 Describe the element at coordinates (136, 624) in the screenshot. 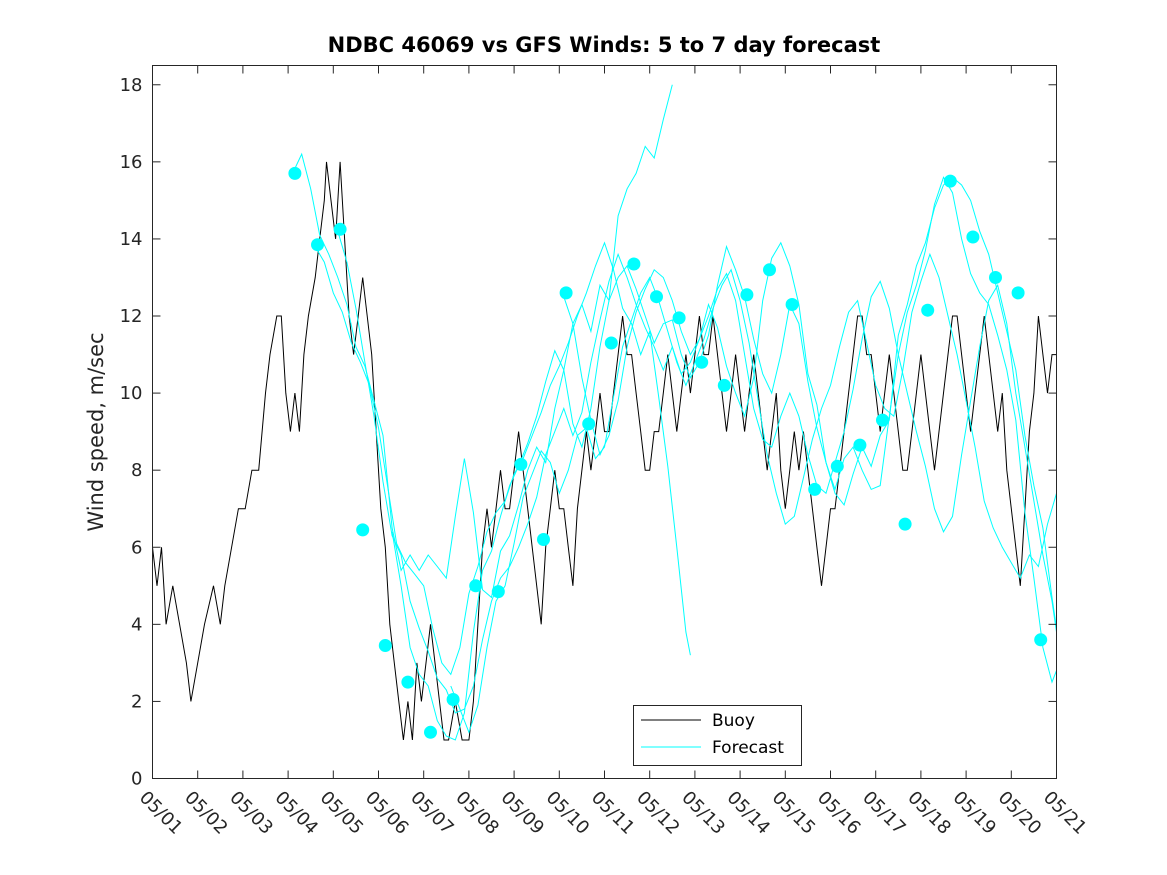

I see `y-tick-label: 4` at that location.